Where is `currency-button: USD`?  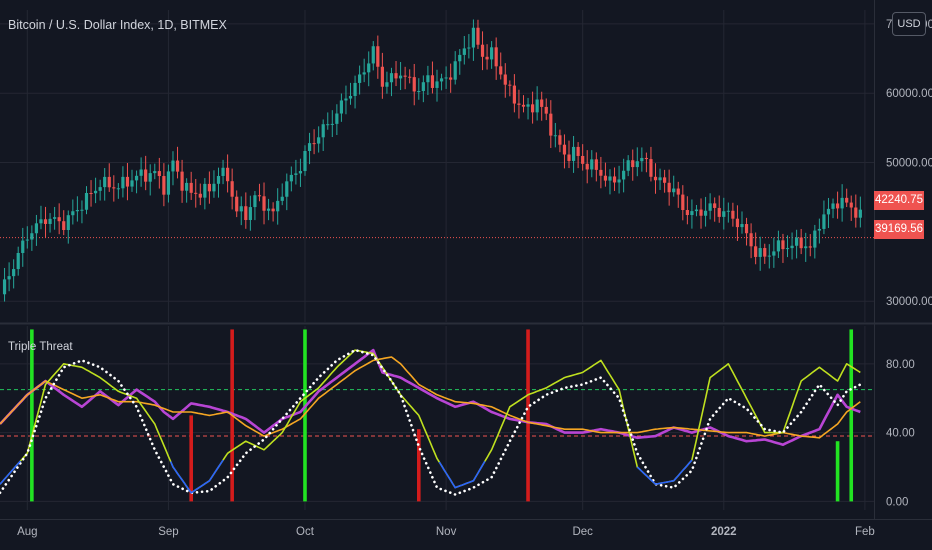 currency-button: USD is located at coordinates (909, 24).